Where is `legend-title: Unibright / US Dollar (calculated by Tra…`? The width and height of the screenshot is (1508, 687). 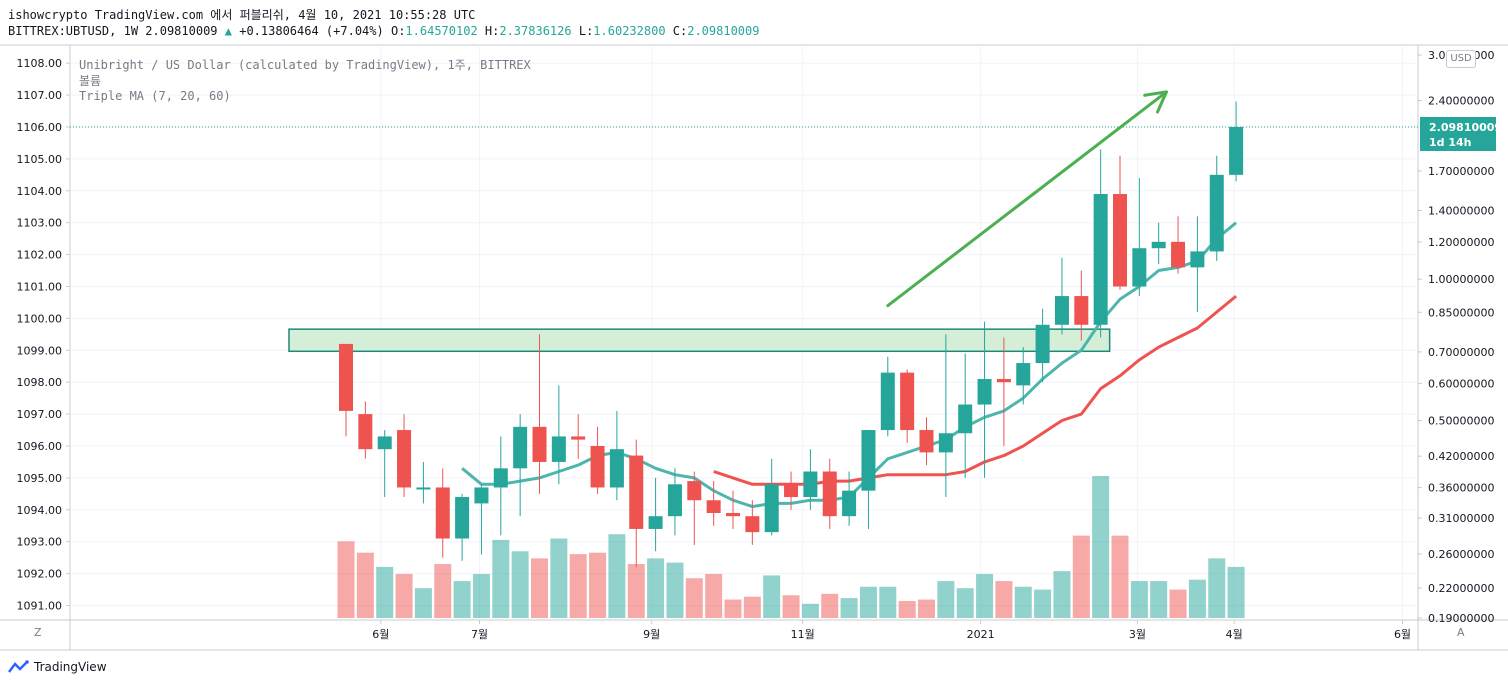 legend-title: Unibright / US Dollar (calculated by Tra… is located at coordinates (305, 65).